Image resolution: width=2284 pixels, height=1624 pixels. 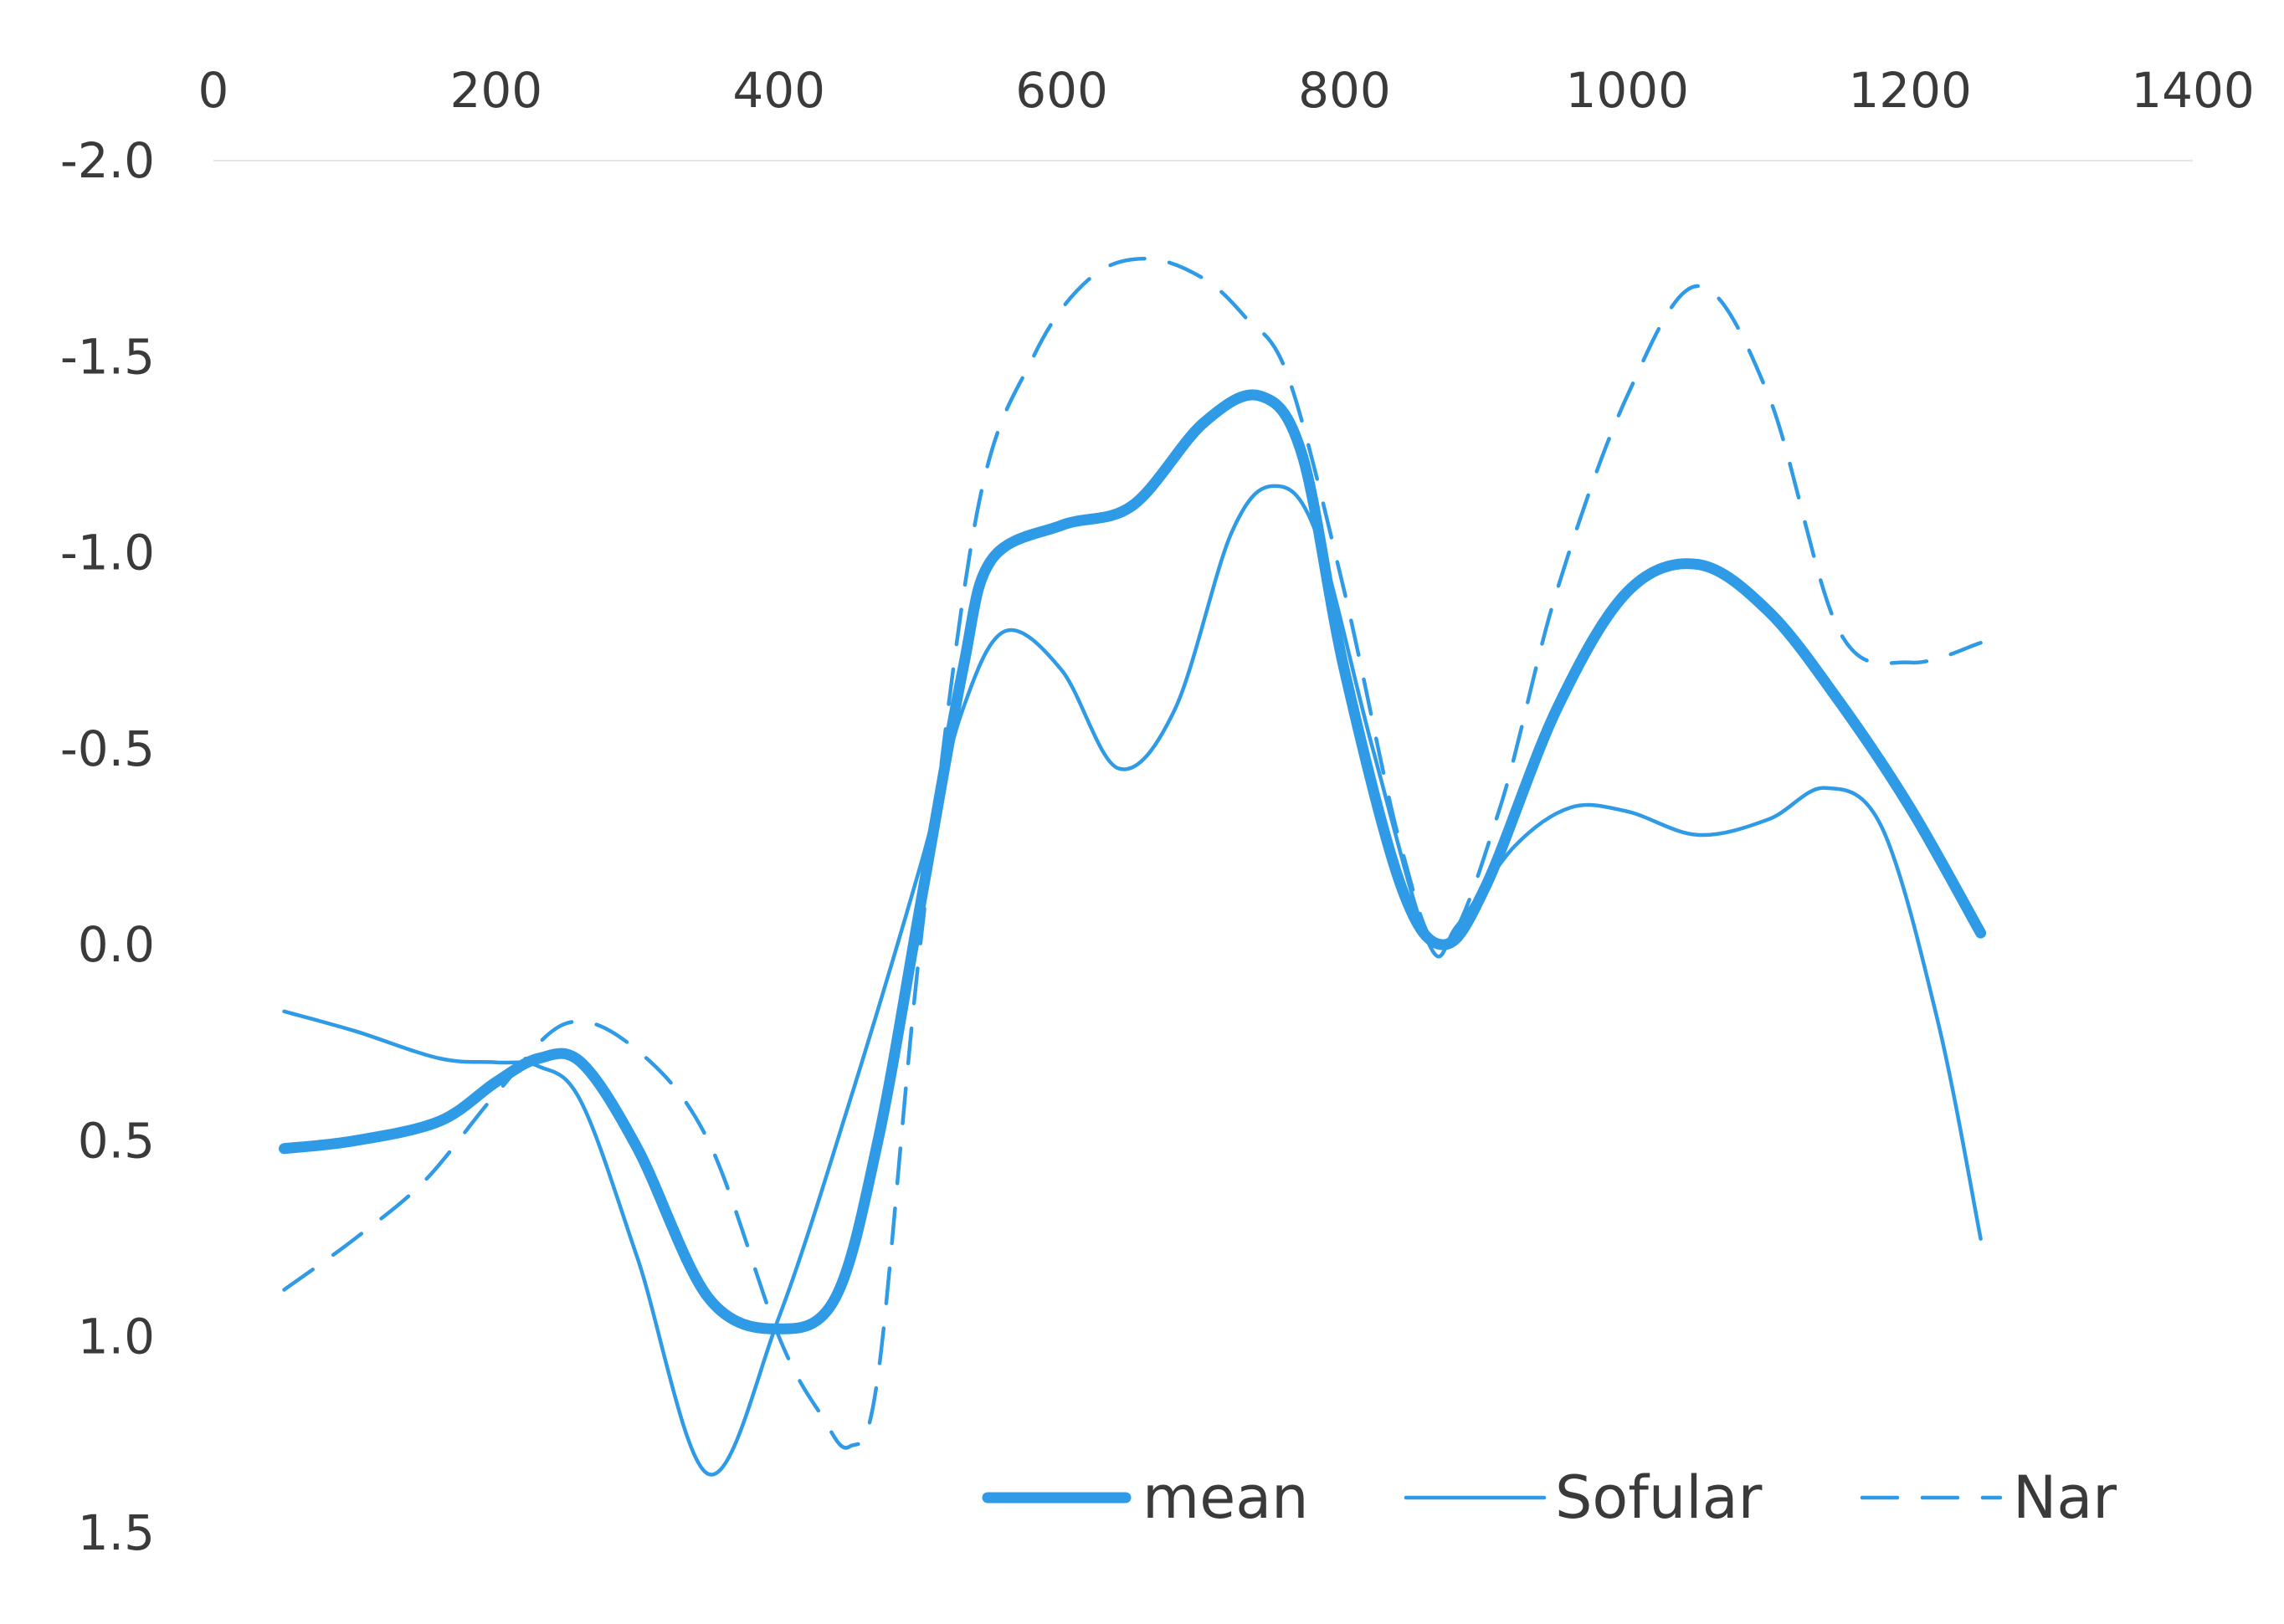 What do you see at coordinates (1061, 90) in the screenshot?
I see `x-tick-label: 600` at bounding box center [1061, 90].